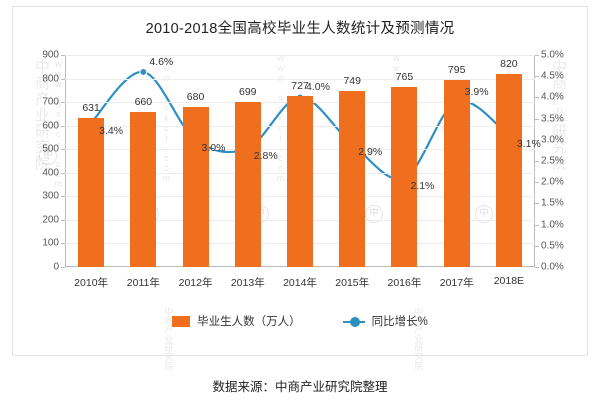 This screenshot has height=405, width=600. I want to click on y-axis-left-tick-label: 200, so click(50, 220).